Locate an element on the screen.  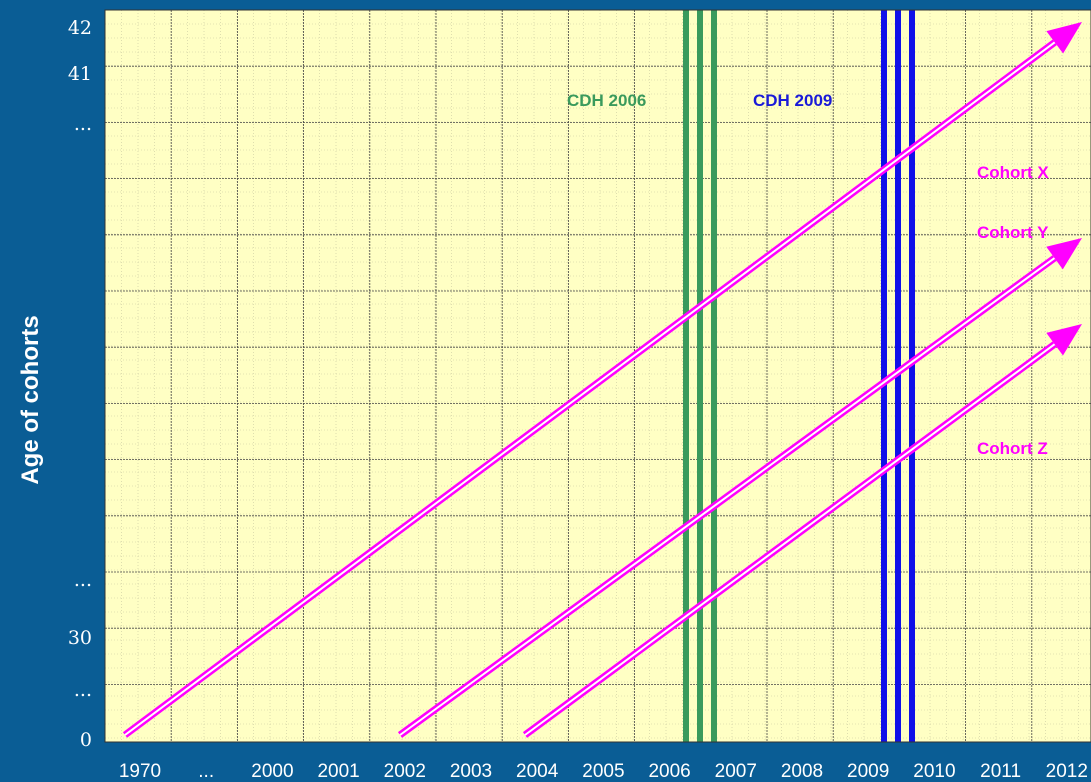
cohort-label: Cohort Y is located at coordinates (1013, 232).